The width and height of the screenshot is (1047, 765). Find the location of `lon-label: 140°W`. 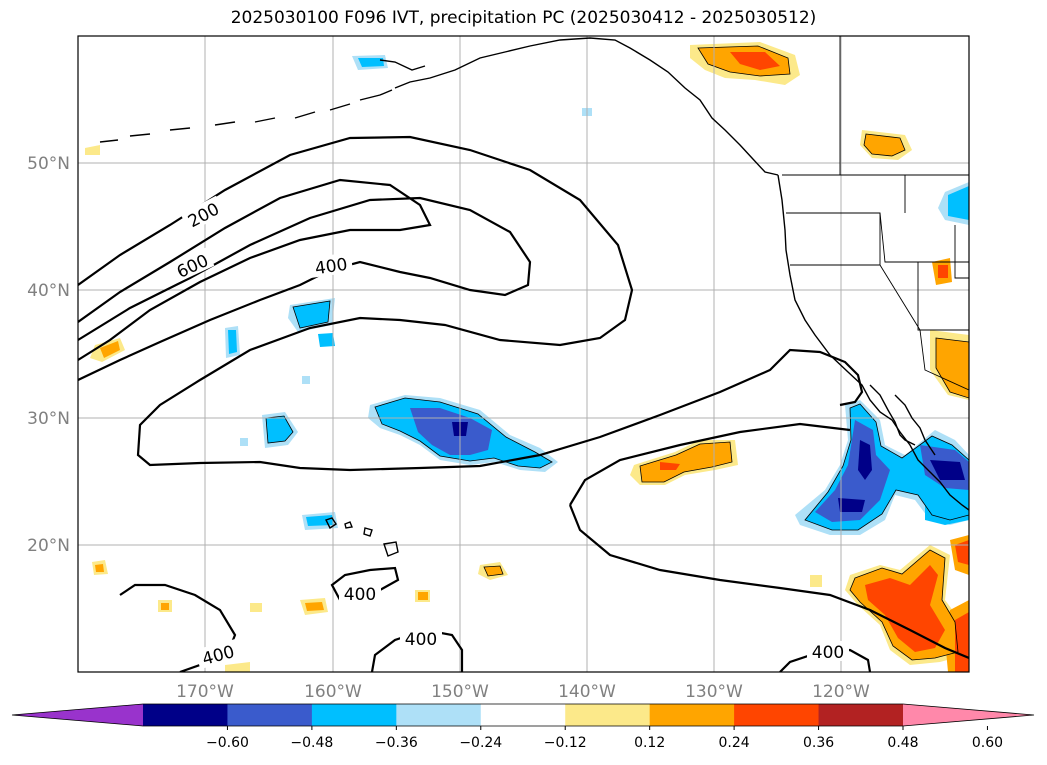

lon-label: 140°W is located at coordinates (587, 692).